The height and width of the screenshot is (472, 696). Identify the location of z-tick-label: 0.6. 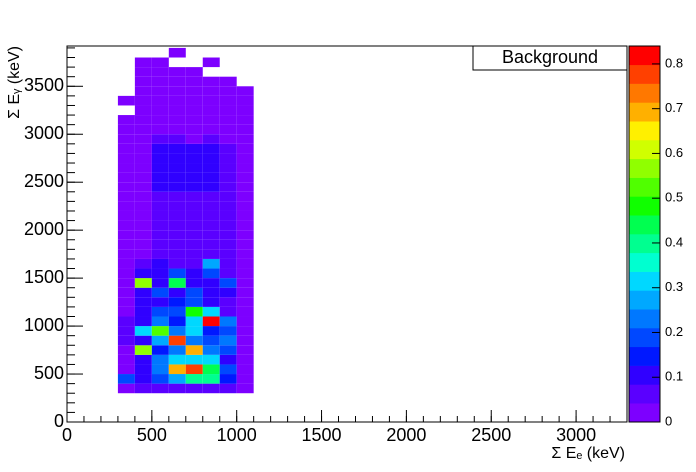
(674, 152).